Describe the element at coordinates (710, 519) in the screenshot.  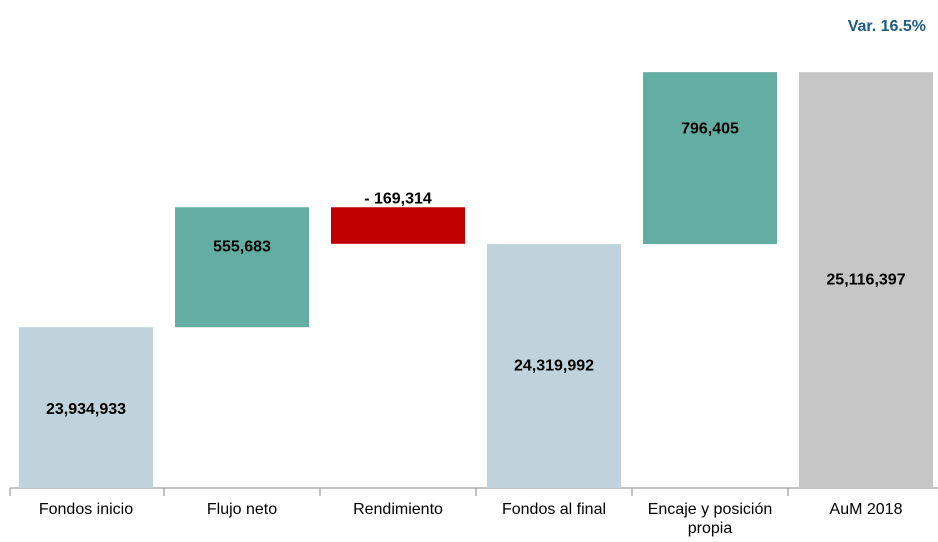
I see `x-tick-label: Encaje y posición propia` at that location.